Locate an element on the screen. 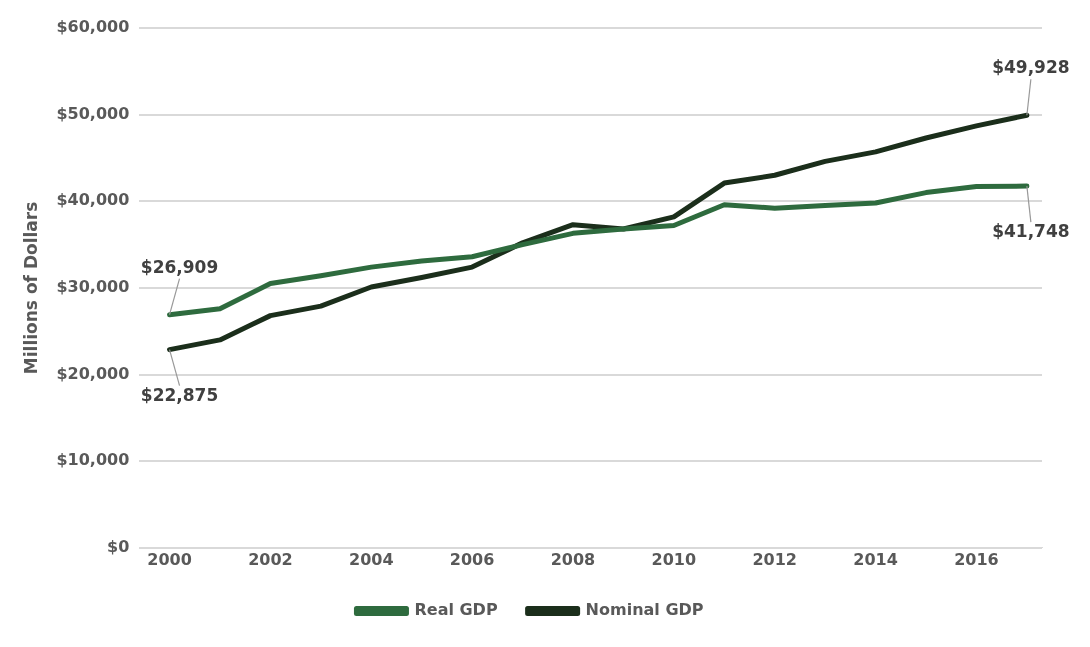  data-label: $41,748 is located at coordinates (1031, 231).